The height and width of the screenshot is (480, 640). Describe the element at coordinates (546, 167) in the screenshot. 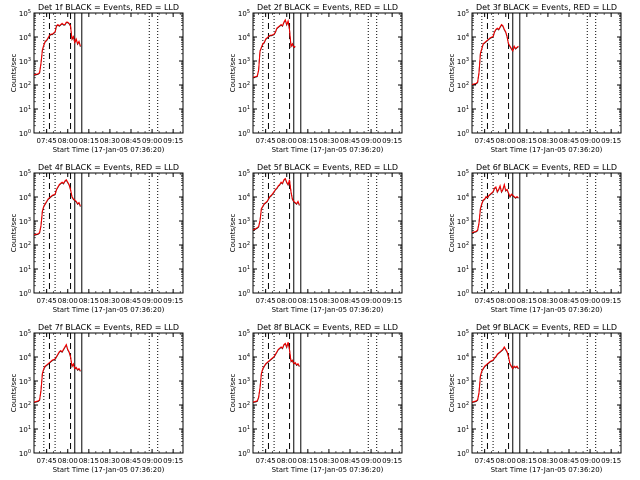

I see `panel-title: Det 6f BLACK = Events, RED = LLD` at that location.